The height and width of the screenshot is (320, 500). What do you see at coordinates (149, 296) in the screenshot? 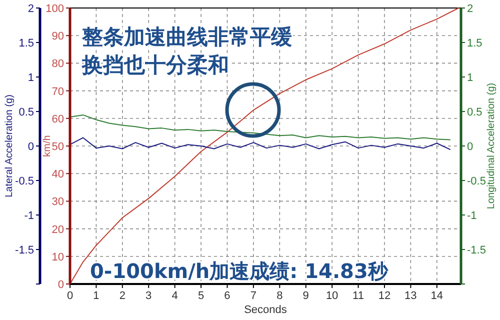
I see `x-tick-label: 3` at bounding box center [149, 296].